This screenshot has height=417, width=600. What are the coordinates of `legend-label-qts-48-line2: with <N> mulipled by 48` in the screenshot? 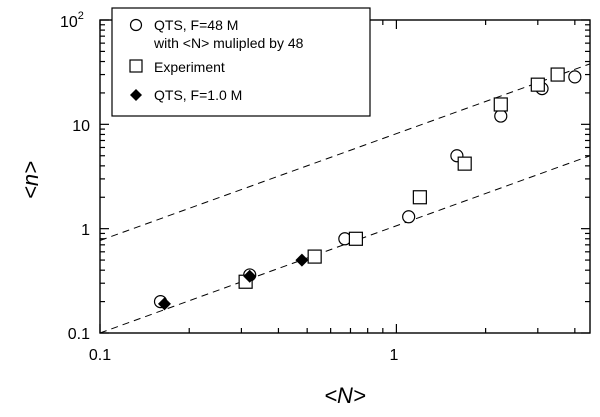 It's located at (228, 43).